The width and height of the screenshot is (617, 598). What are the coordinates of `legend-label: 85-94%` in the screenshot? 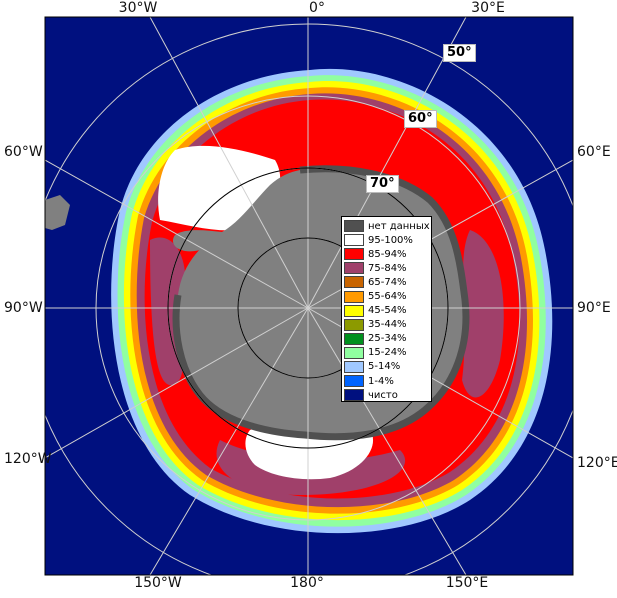 It's located at (387, 254).